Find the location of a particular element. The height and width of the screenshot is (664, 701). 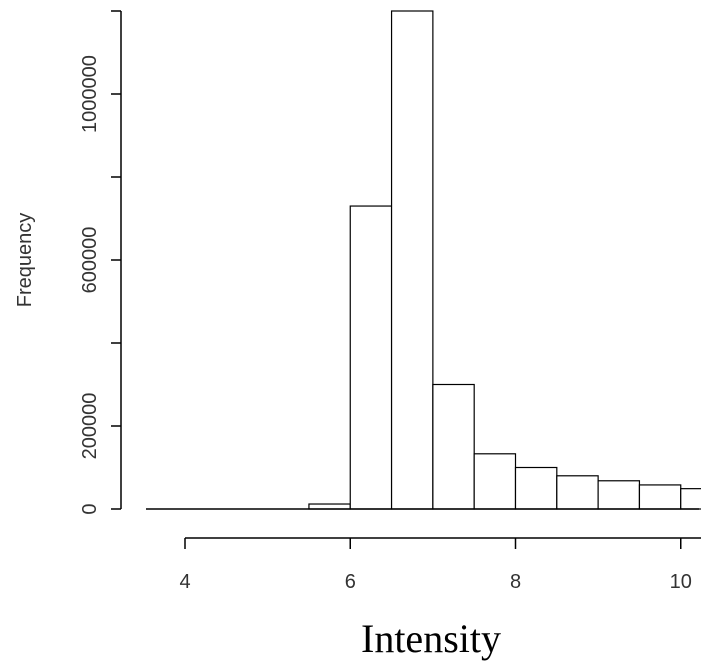

x-tick-label: 8 is located at coordinates (515, 582).